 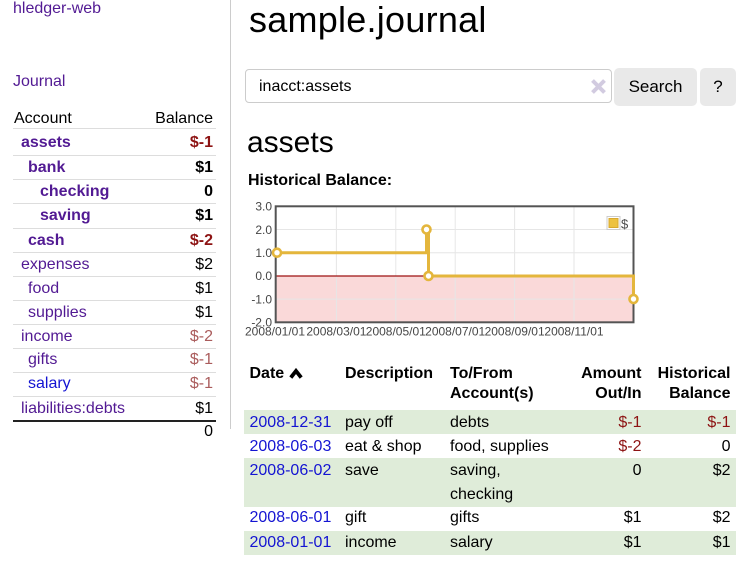 What do you see at coordinates (336, 332) in the screenshot?
I see `svg-text: 2008/03/01` at bounding box center [336, 332].